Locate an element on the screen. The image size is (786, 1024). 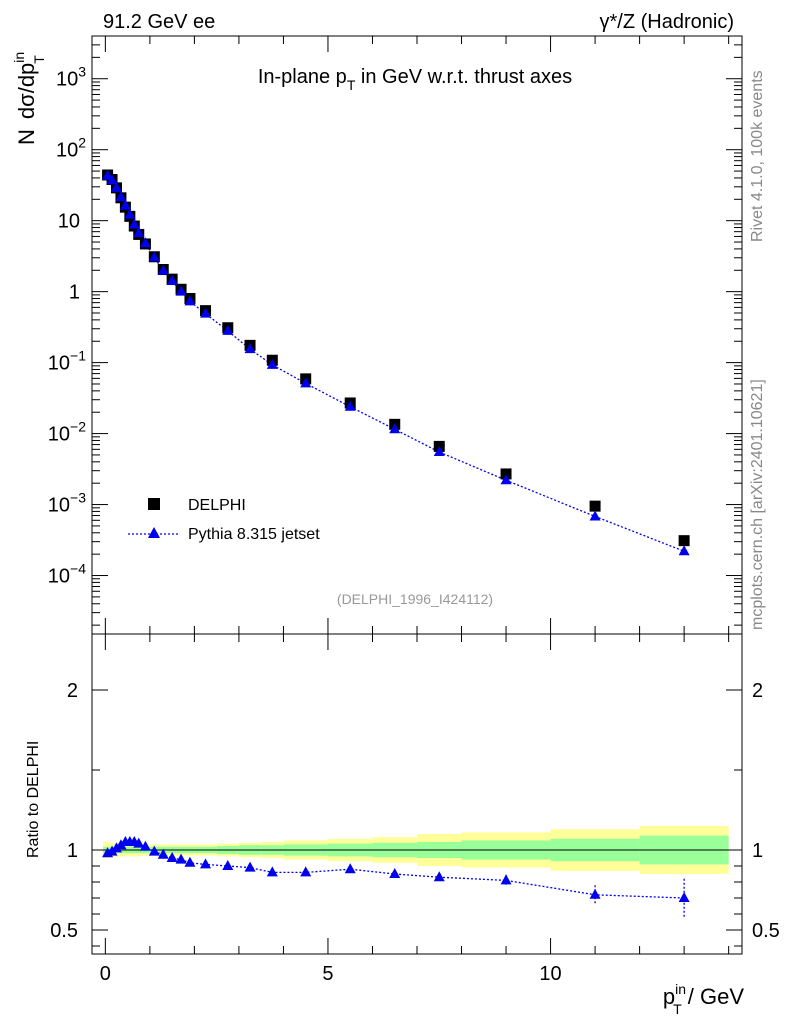
main-y-tick-label-exponent: 3 is located at coordinates (82, 72).